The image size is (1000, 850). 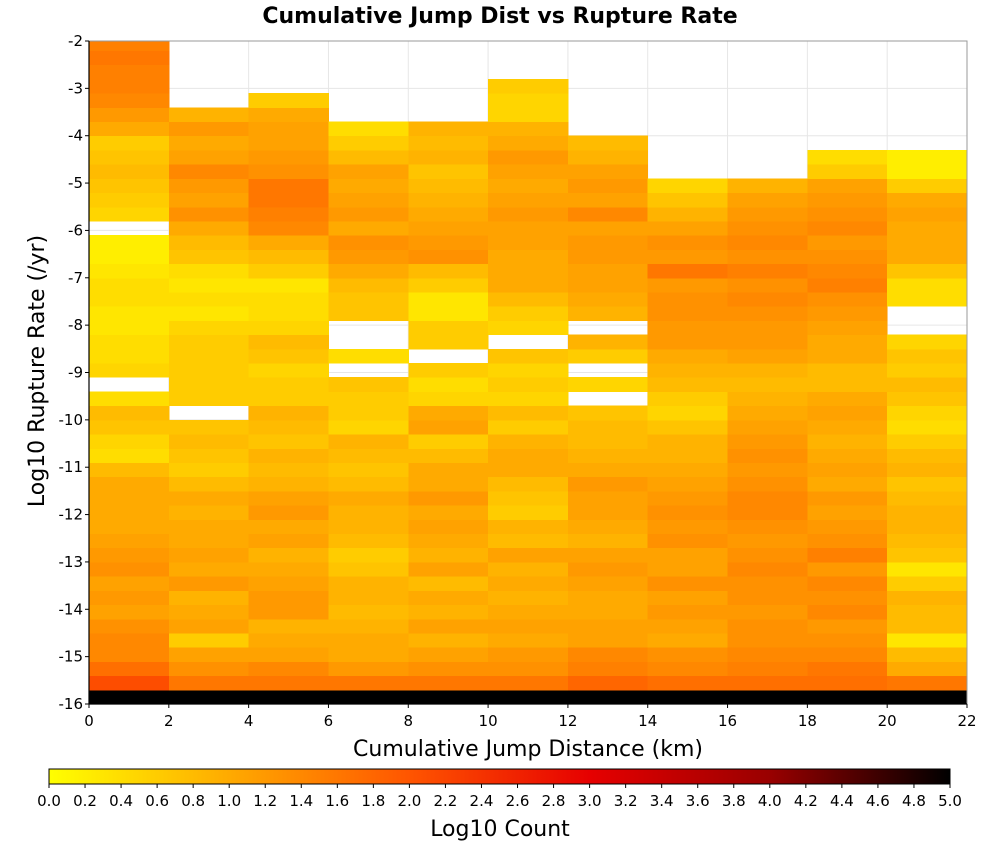 I want to click on colorbar-tick-label: 0.8, so click(x=193, y=801).